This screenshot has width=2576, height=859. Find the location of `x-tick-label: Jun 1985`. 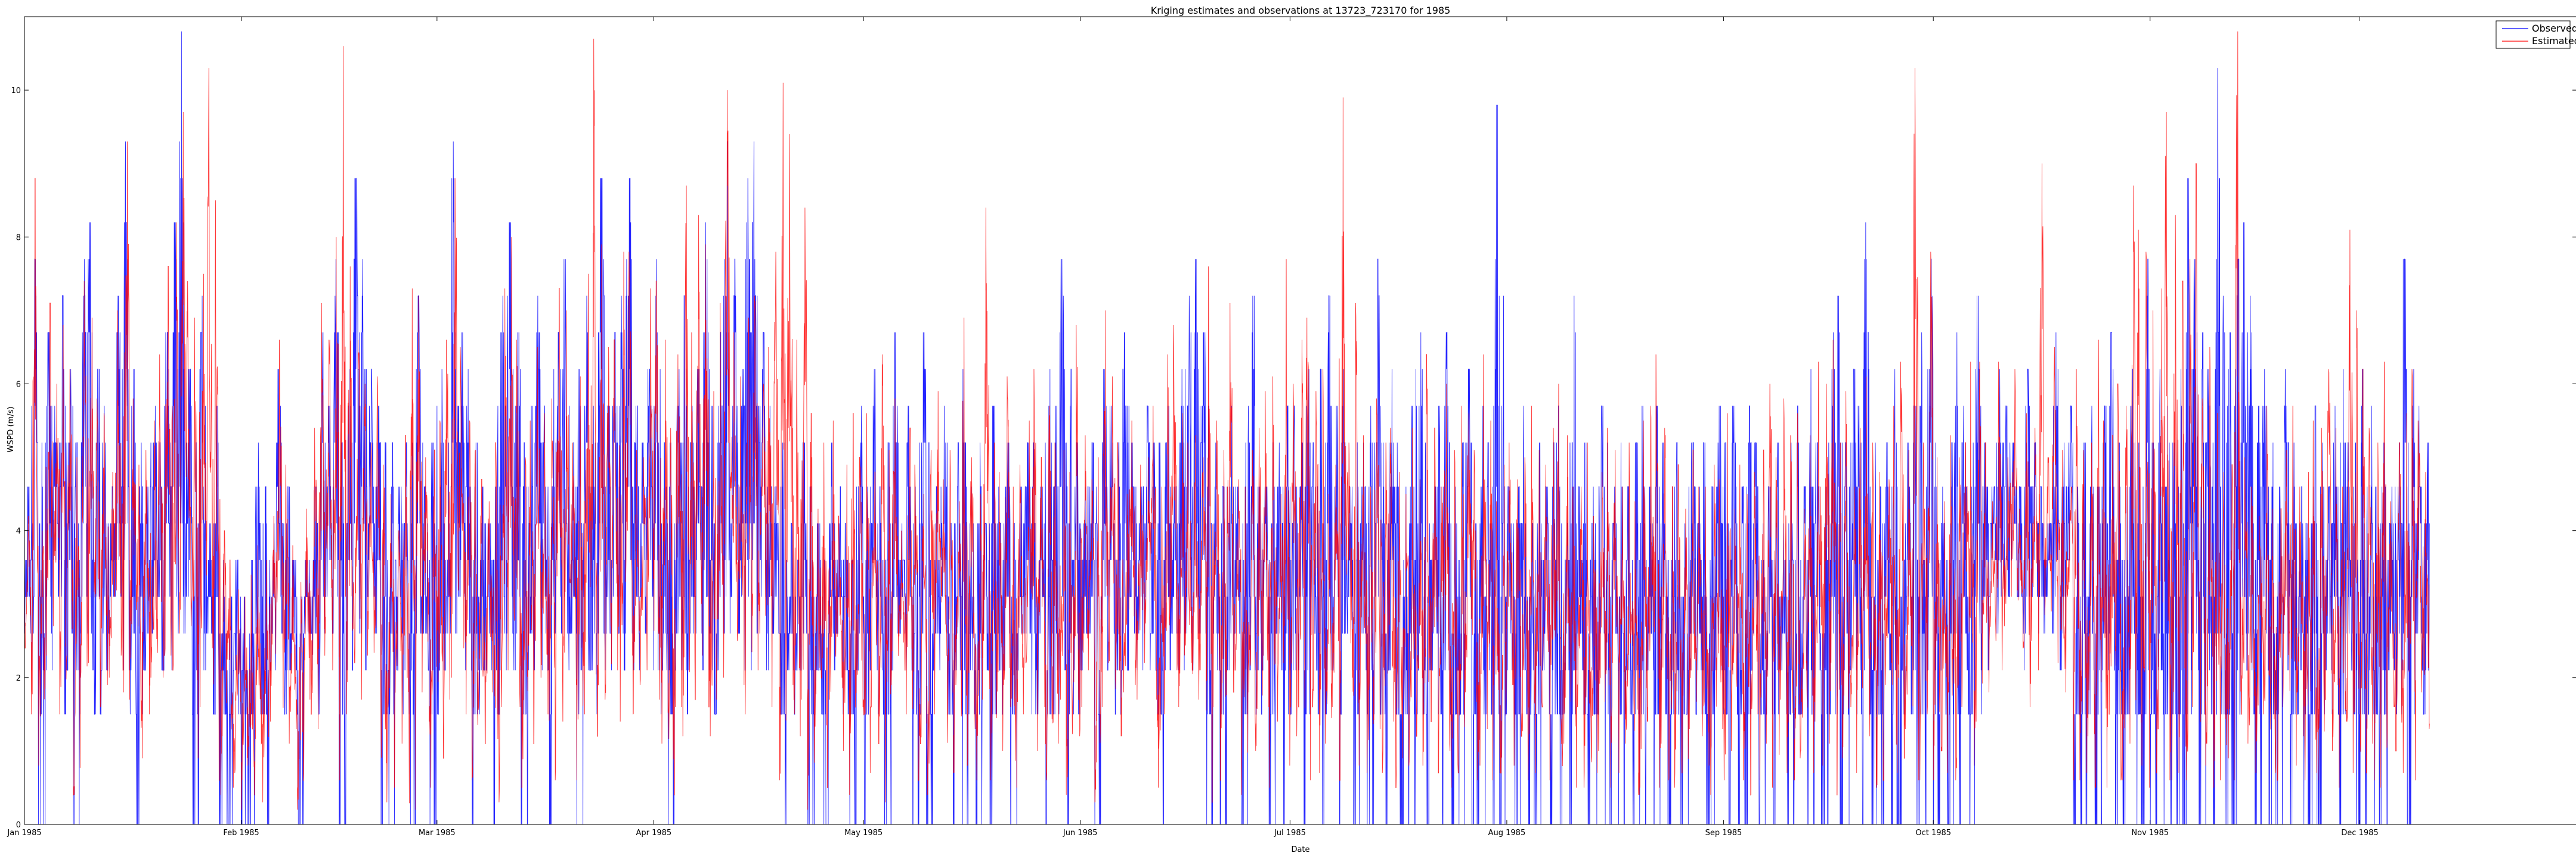

x-tick-label: Jun 1985 is located at coordinates (1080, 833).